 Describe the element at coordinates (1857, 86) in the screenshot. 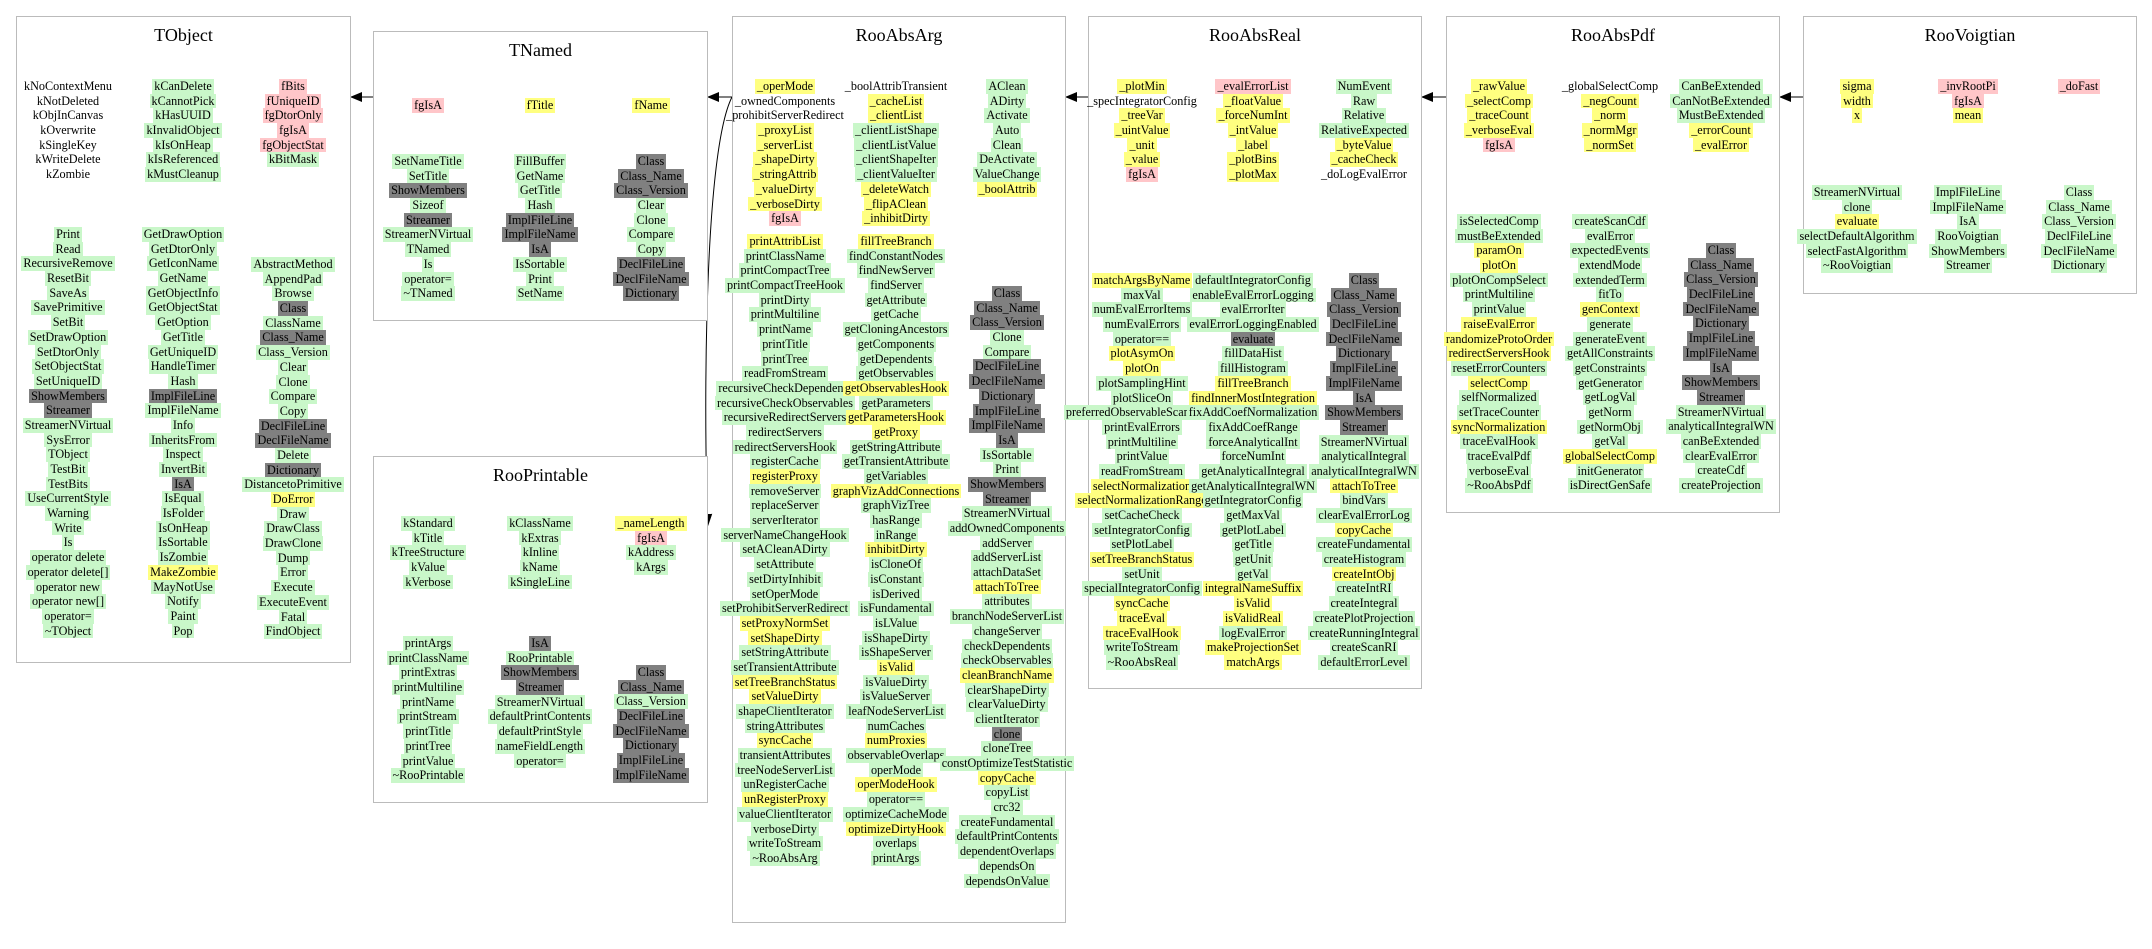

I see `member-item: sigma` at that location.